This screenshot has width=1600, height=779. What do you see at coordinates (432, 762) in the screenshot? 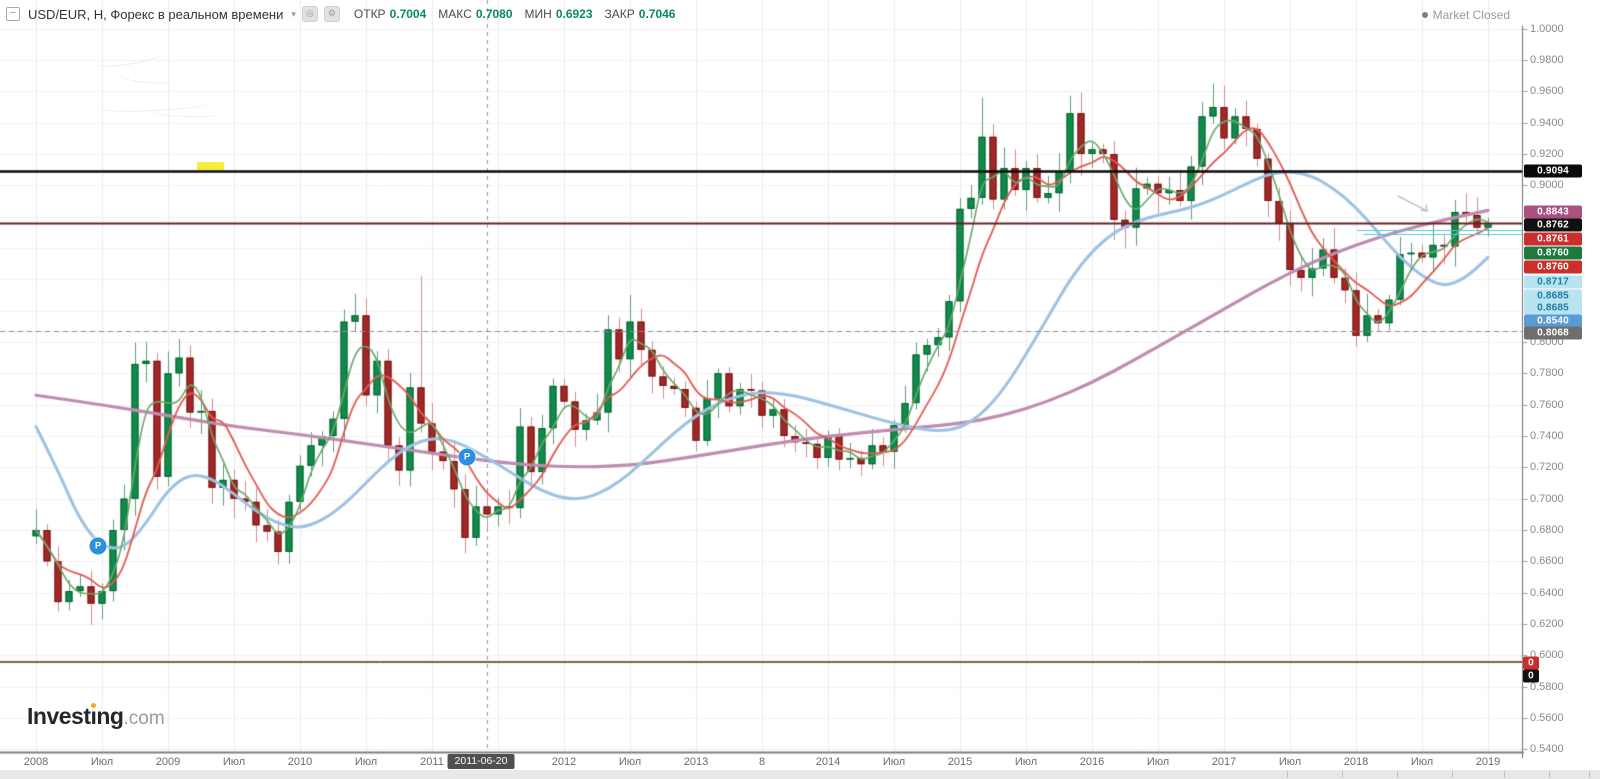
I see `time-tick-label: 2011` at bounding box center [432, 762].